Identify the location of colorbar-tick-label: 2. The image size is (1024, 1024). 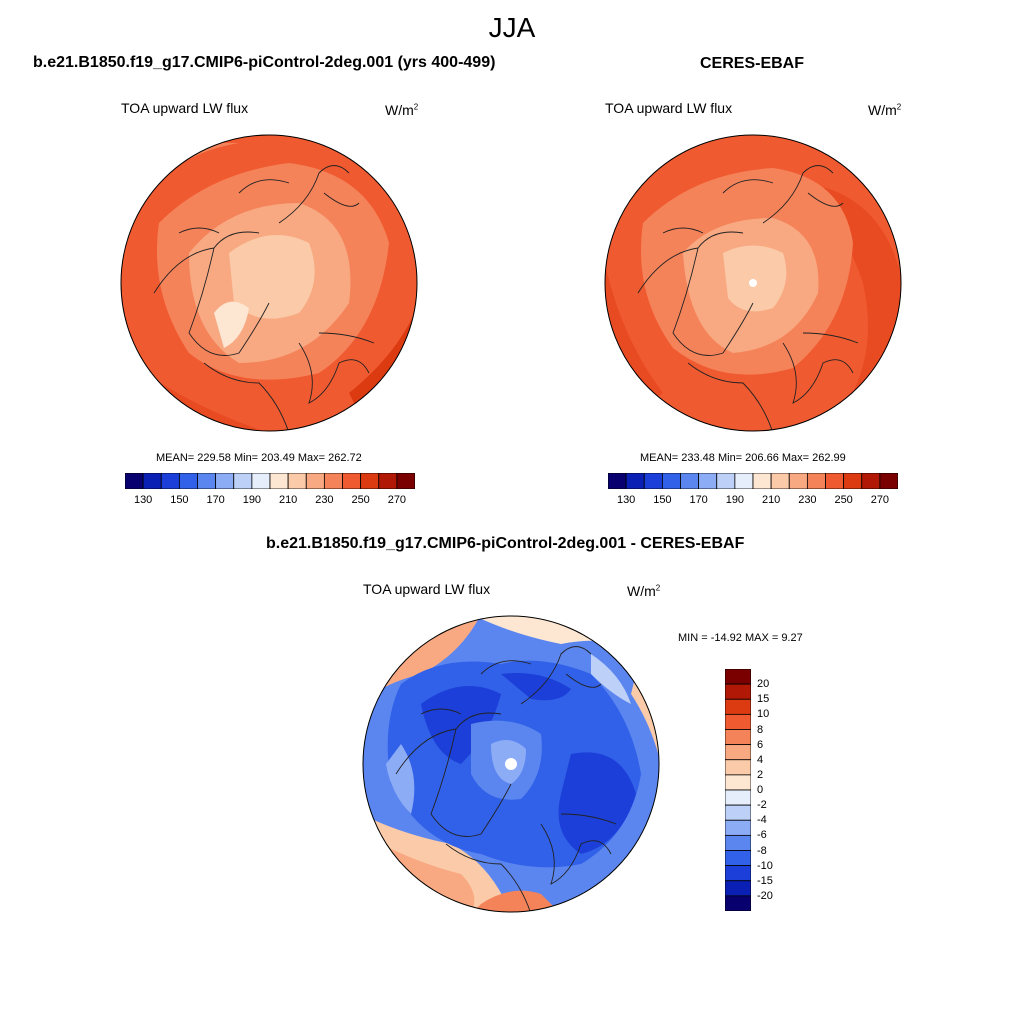
(760, 774).